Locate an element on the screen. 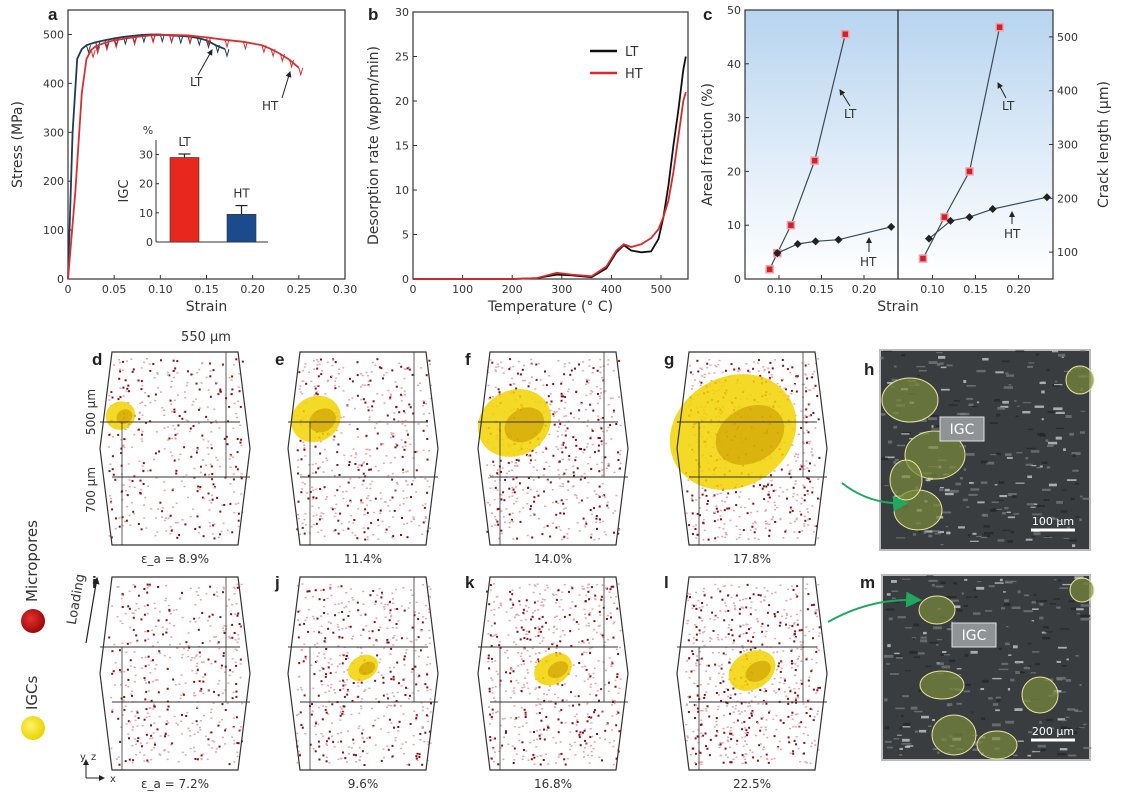 The width and height of the screenshot is (1124, 806). serration-LT is located at coordinates (162, 39).